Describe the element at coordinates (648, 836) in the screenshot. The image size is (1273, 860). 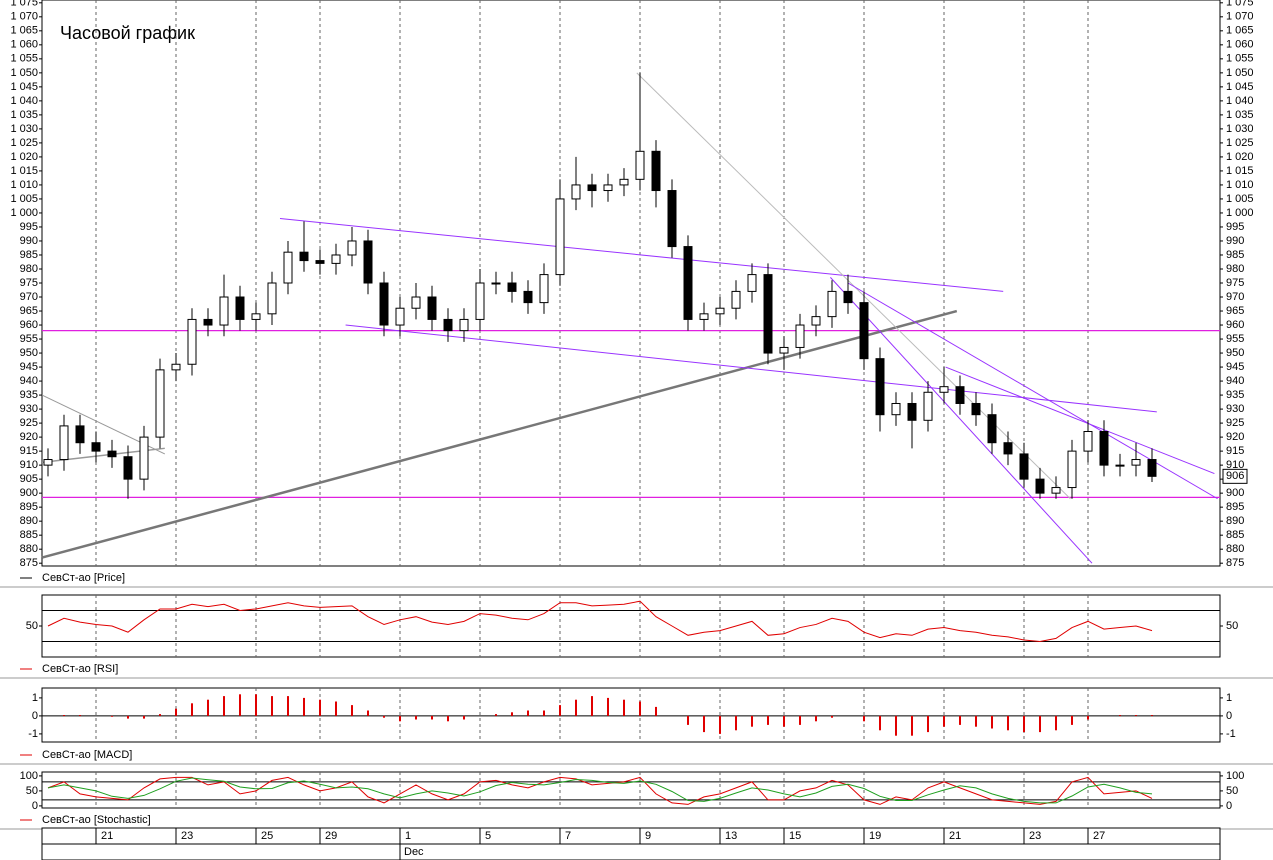
I see `x-tick-label: 9` at that location.